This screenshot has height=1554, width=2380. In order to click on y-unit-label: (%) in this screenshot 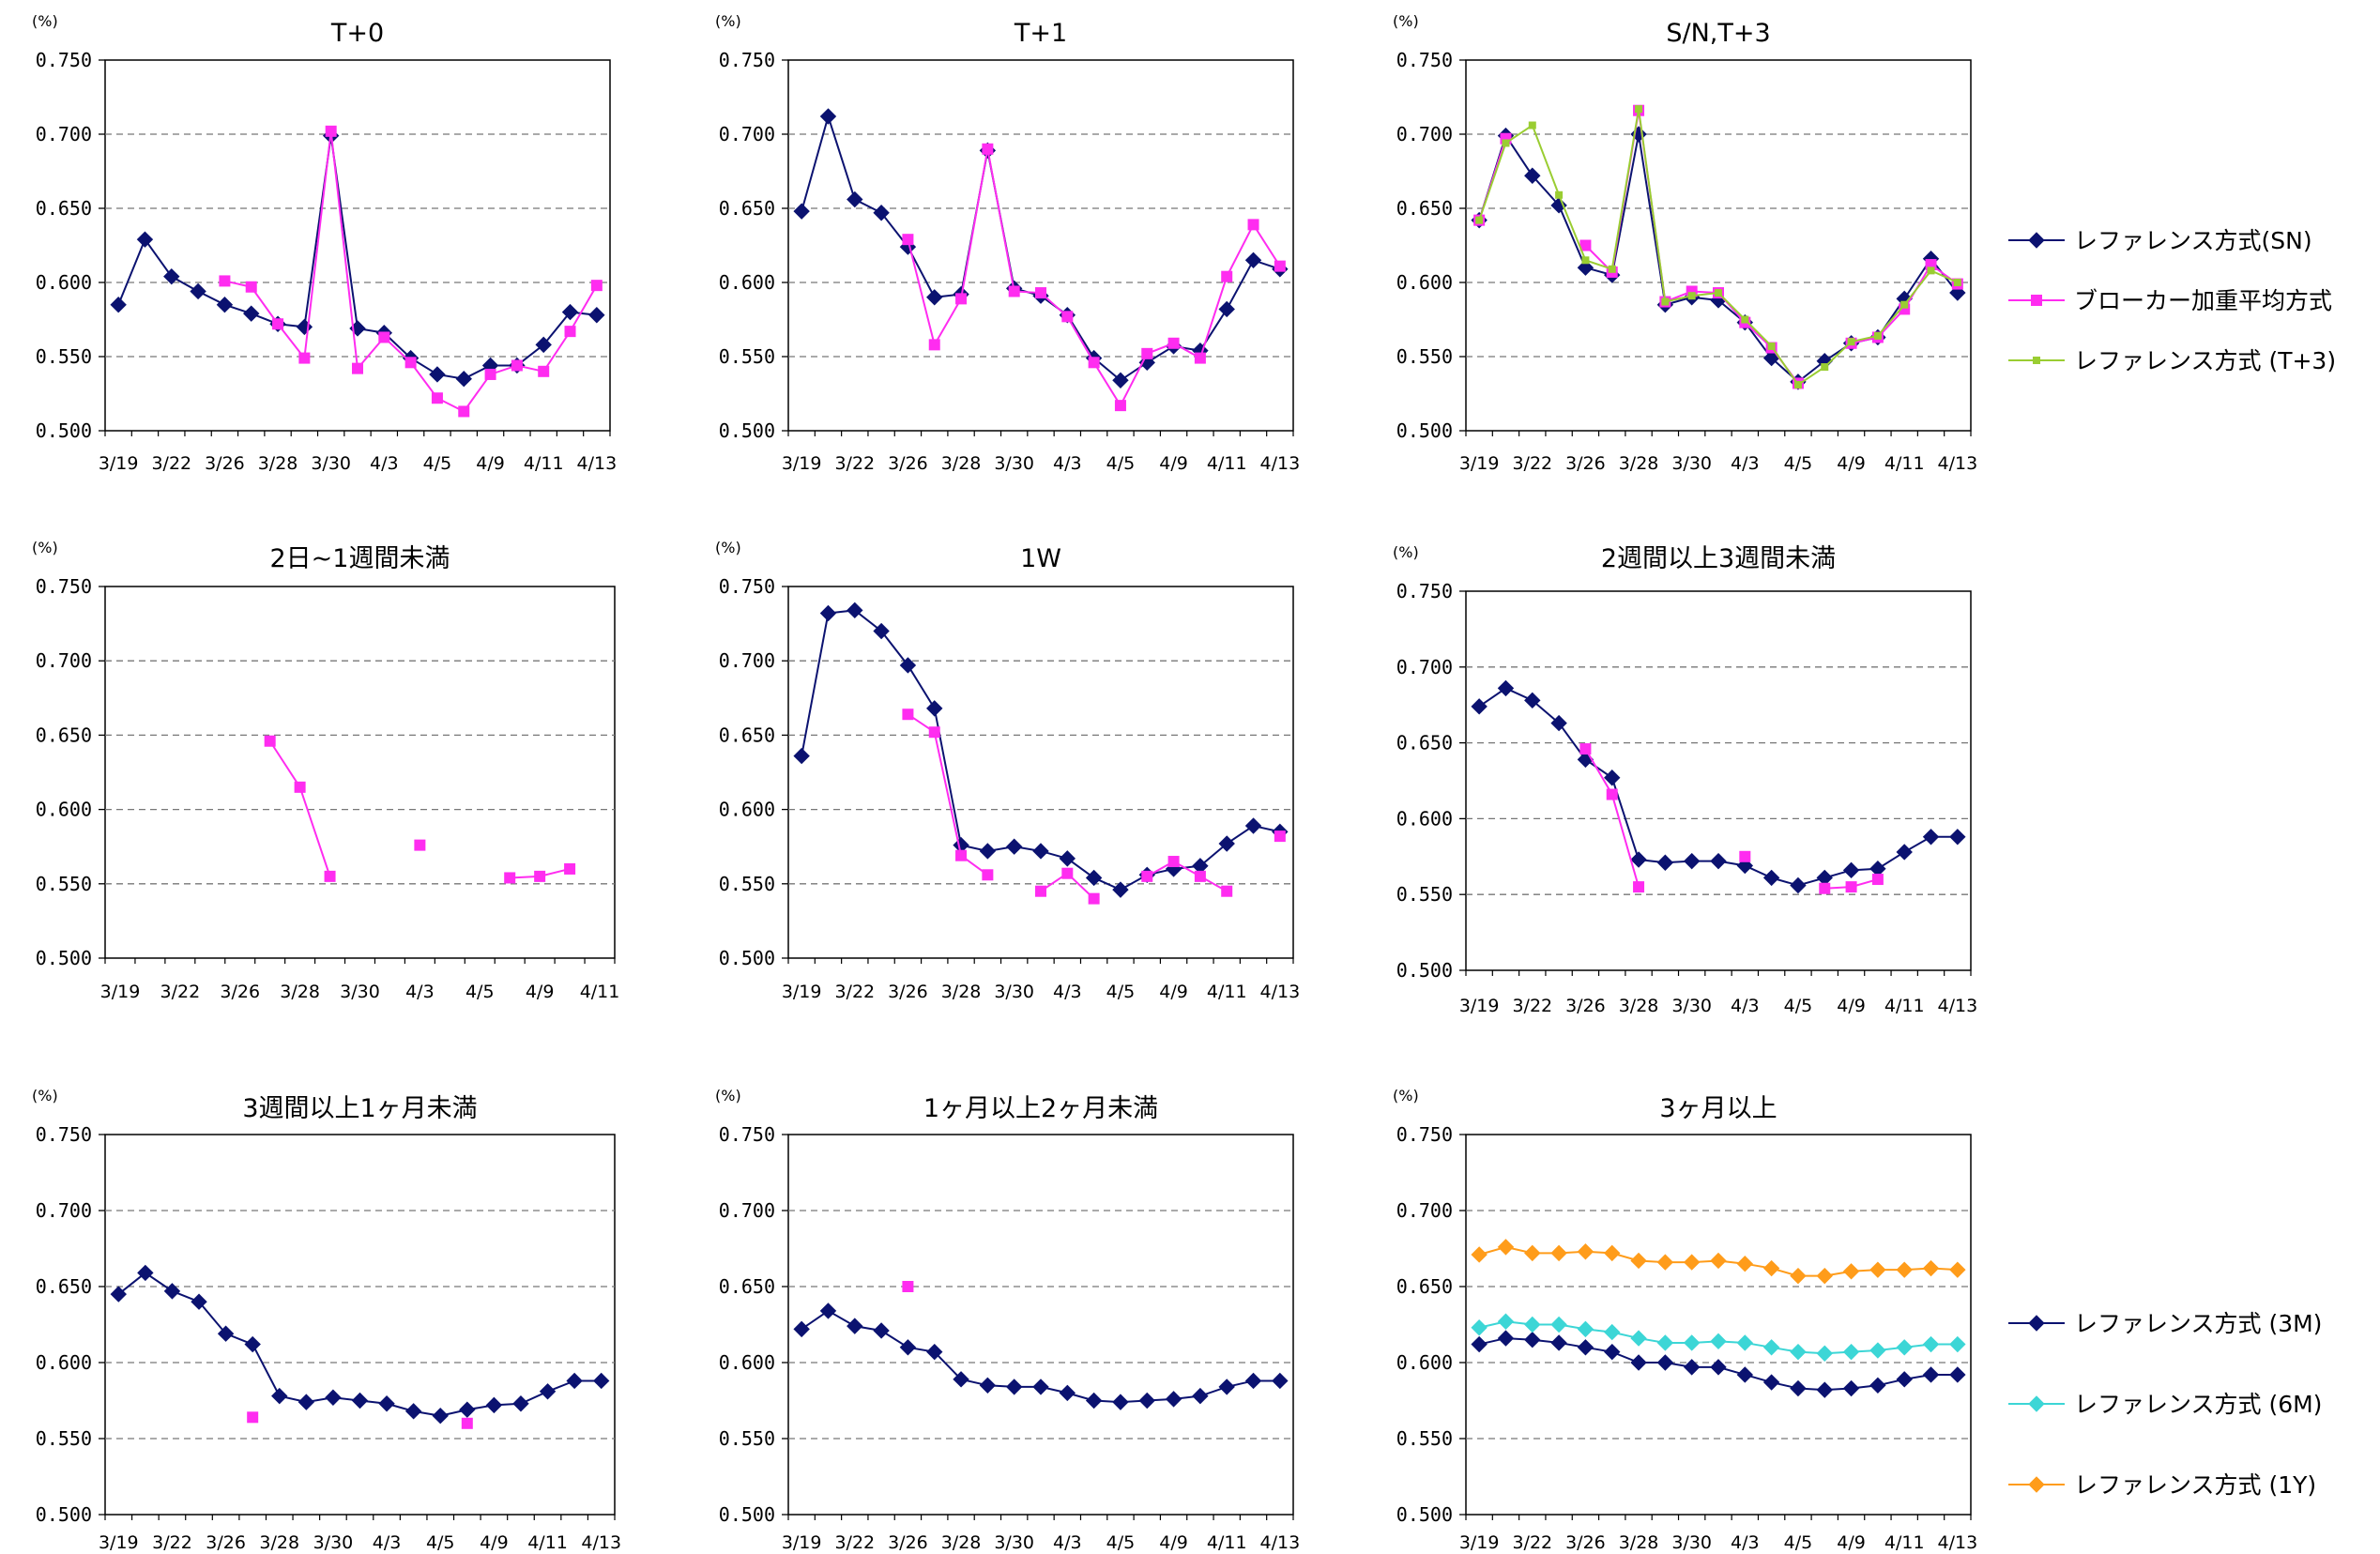, I will do `click(1406, 552)`.